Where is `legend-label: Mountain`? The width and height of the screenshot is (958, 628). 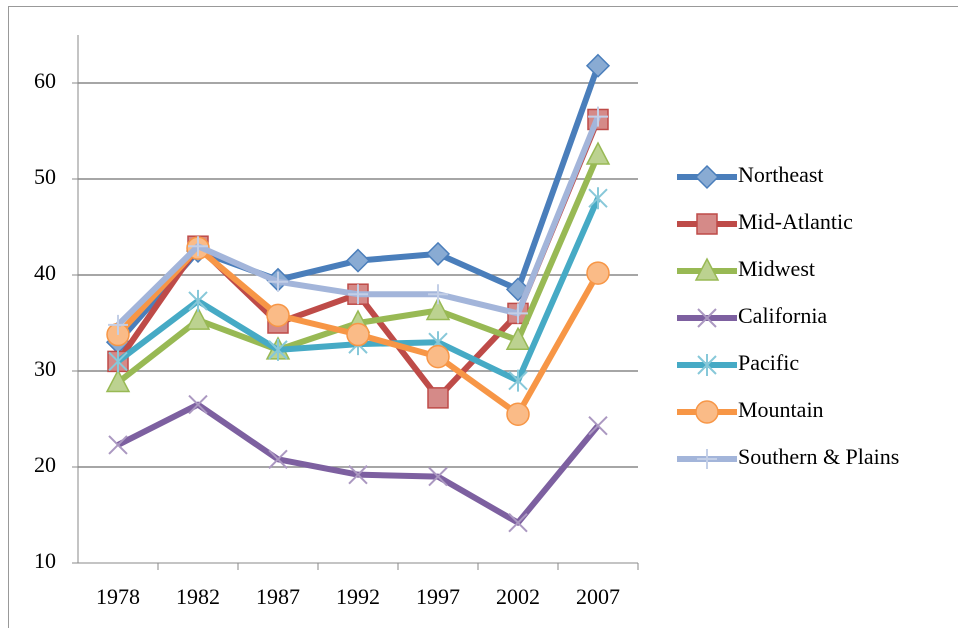 legend-label: Mountain is located at coordinates (781, 409).